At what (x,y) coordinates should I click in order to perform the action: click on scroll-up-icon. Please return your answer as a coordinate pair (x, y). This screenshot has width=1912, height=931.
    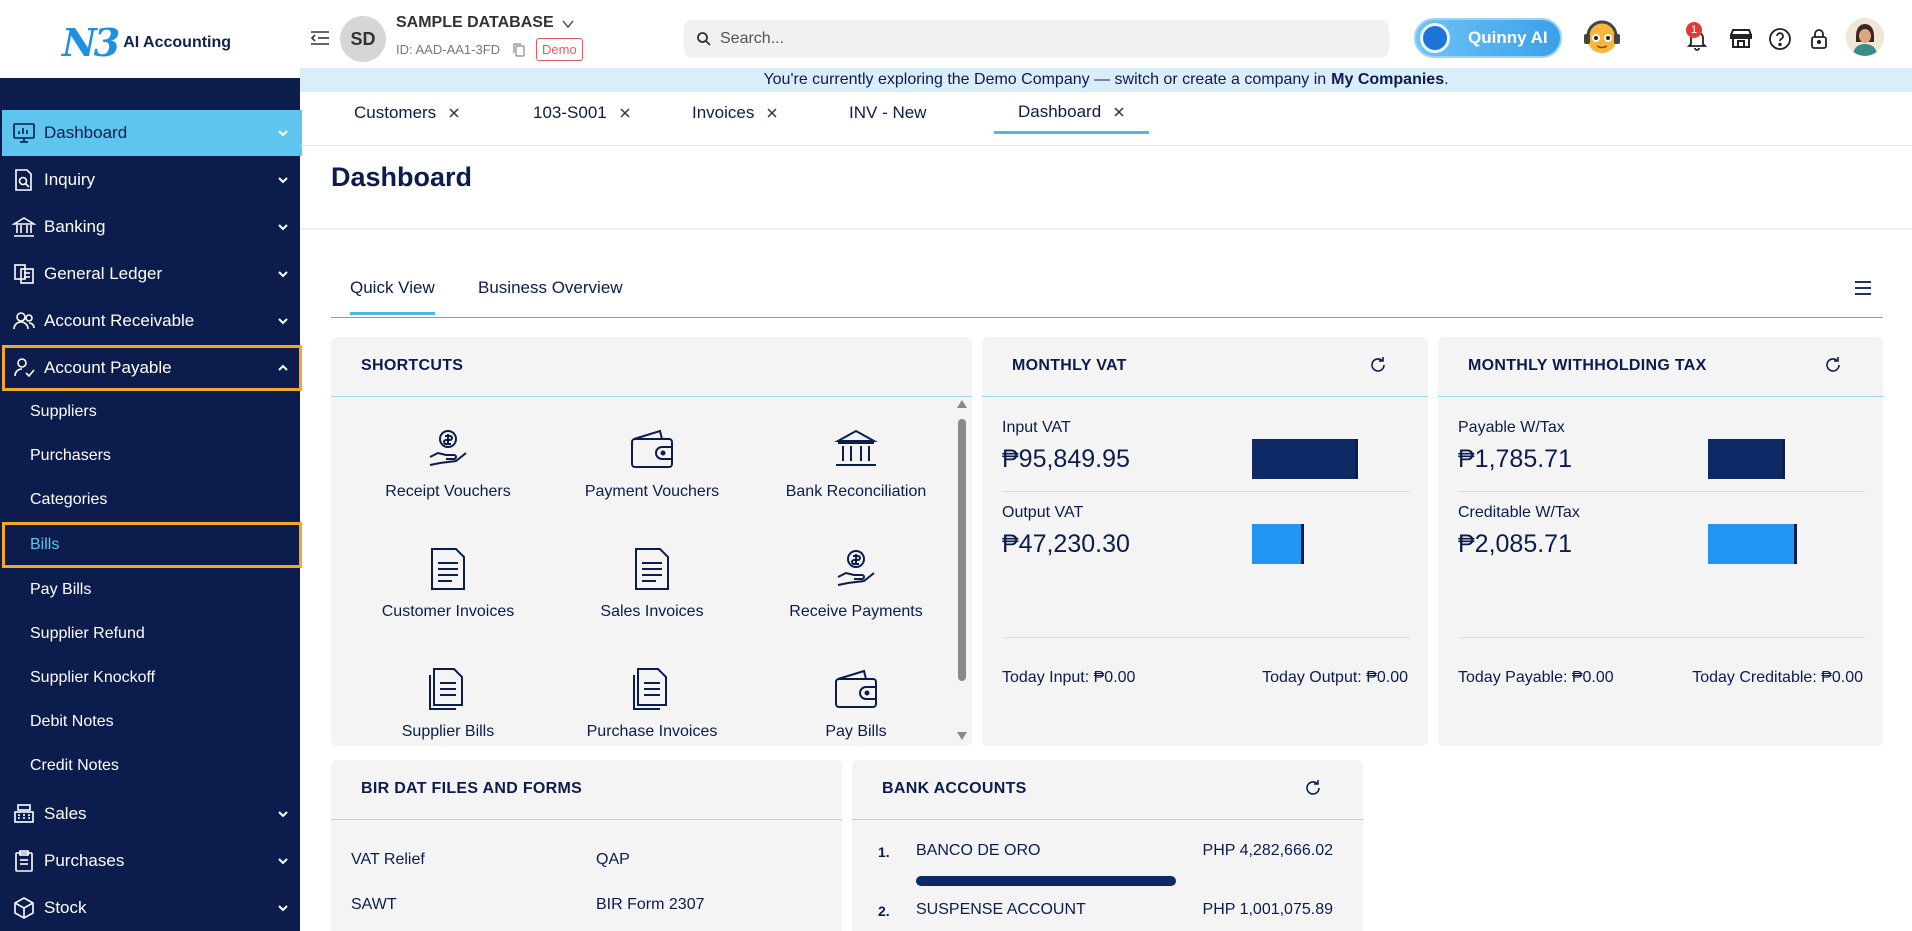
    Looking at the image, I should click on (962, 404).